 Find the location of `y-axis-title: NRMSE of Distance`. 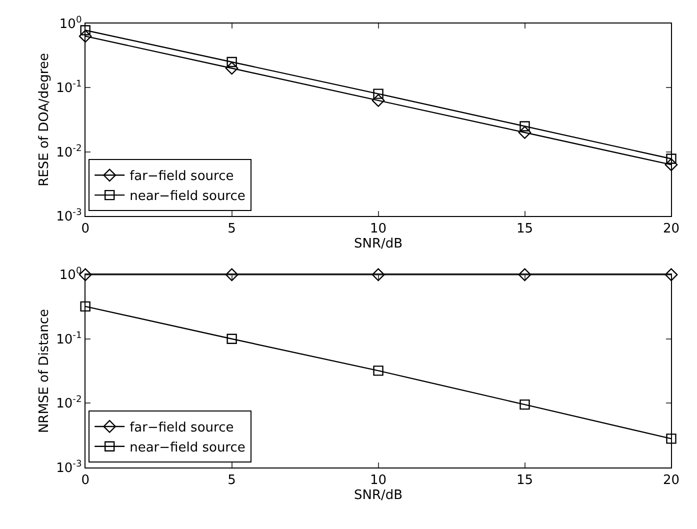

y-axis-title: NRMSE of Distance is located at coordinates (44, 371).